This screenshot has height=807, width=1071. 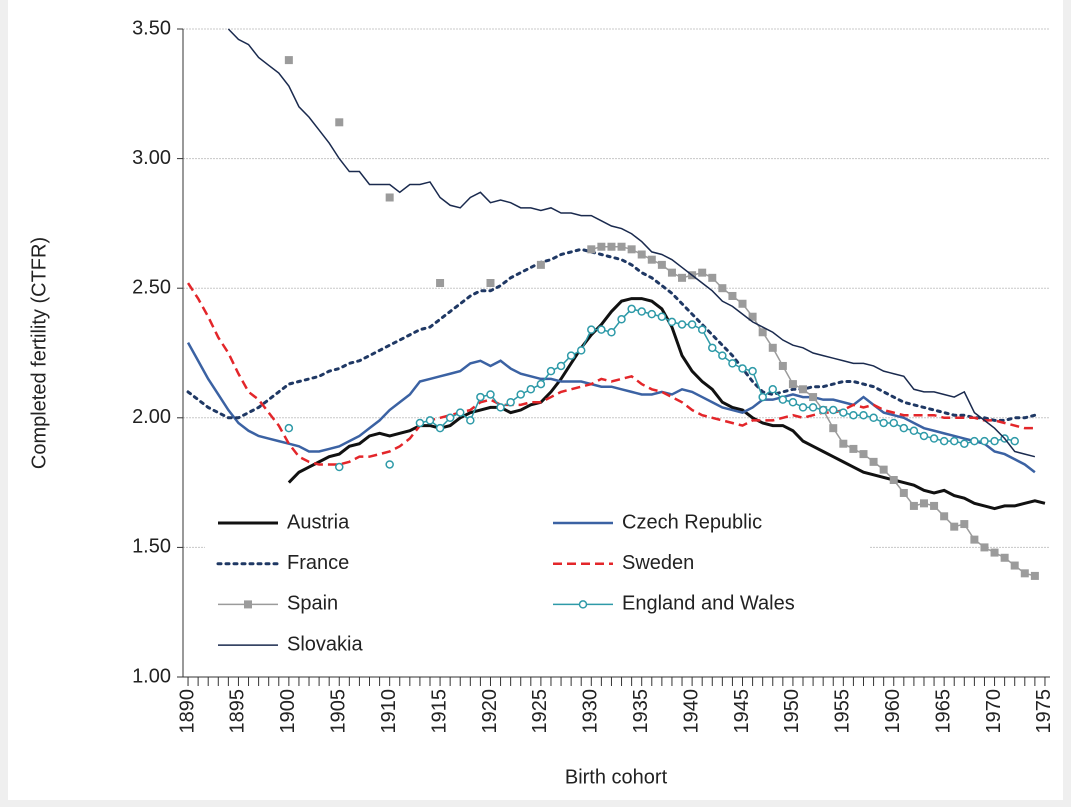 I want to click on x-tick-label: 1920, so click(x=490, y=711).